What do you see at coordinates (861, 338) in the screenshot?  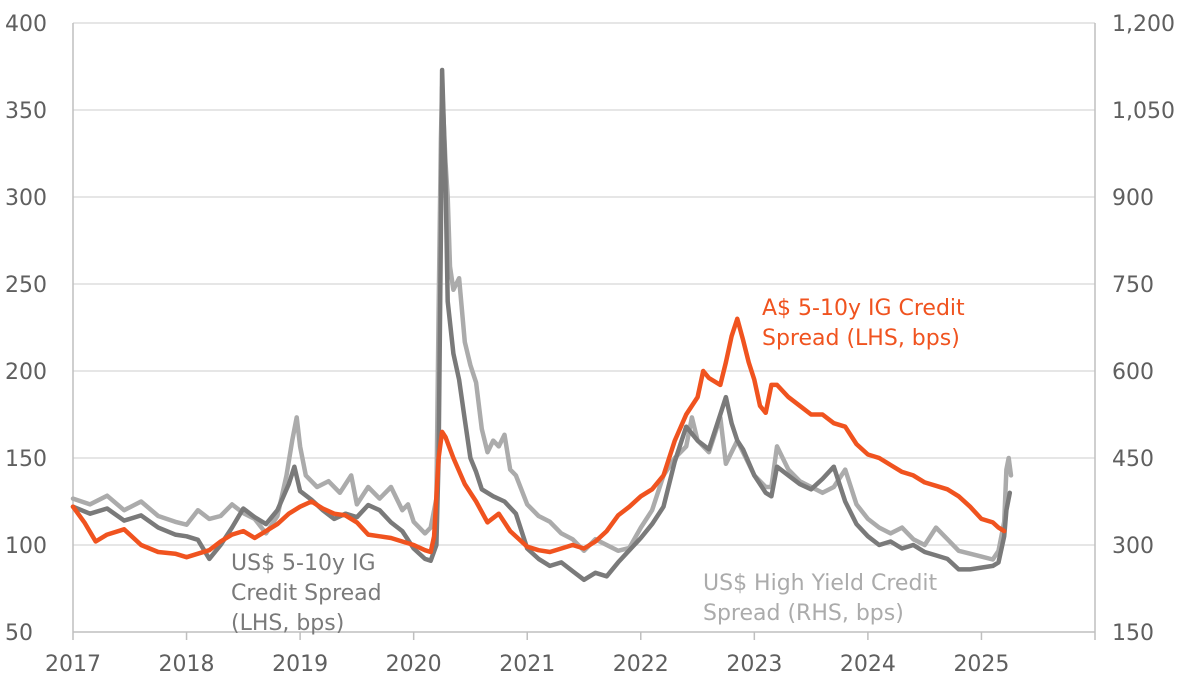 I see `annotation-line: Spread (LHS, bps)` at bounding box center [861, 338].